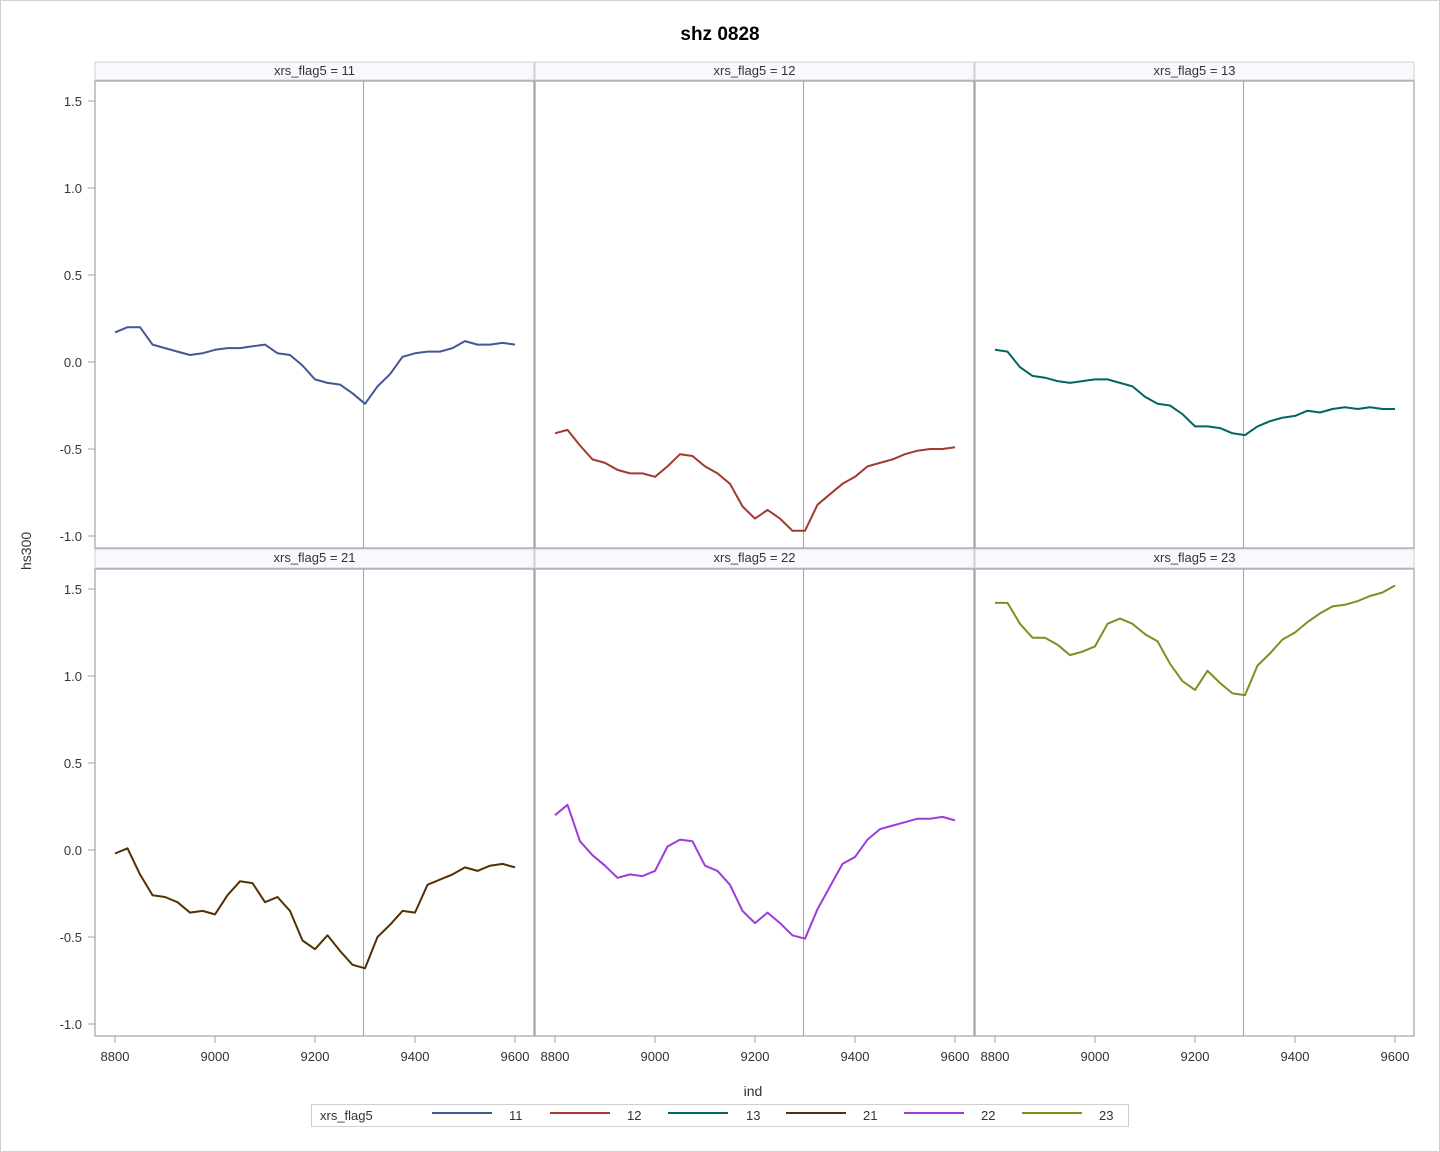  Describe the element at coordinates (346, 1115) in the screenshot. I see `legend-title: xrs_flag5` at that location.